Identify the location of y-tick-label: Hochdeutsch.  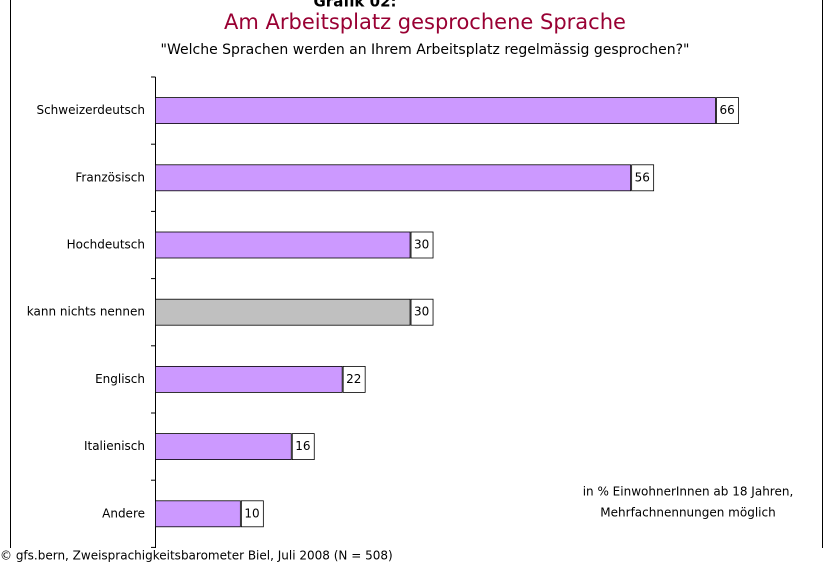
(106, 245).